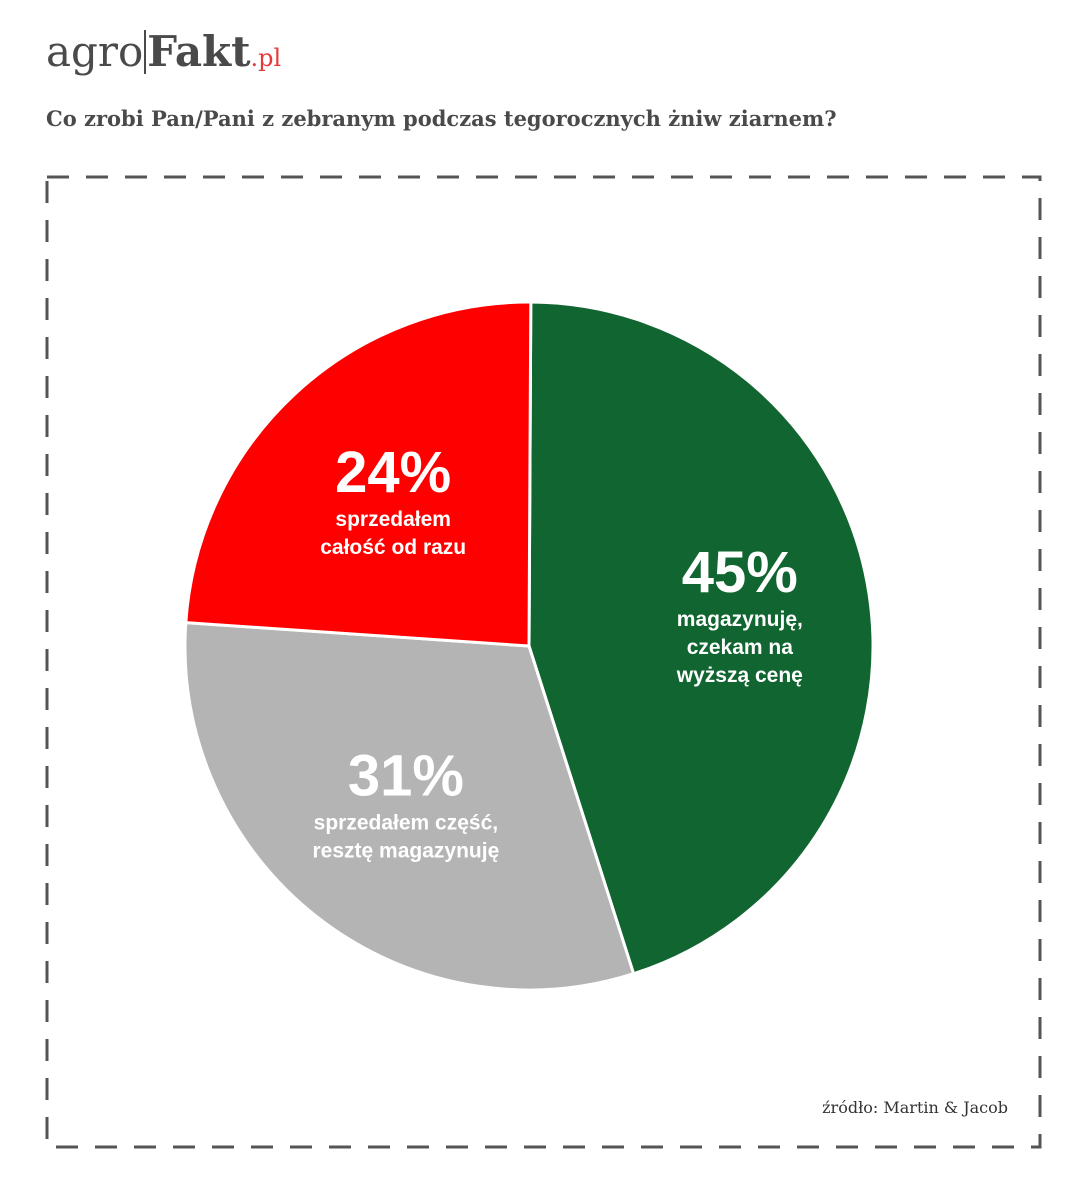 The width and height of the screenshot is (1090, 1200). I want to click on slice-label: 45% magazynuję, czekam na wyższą cenę, so click(739, 613).